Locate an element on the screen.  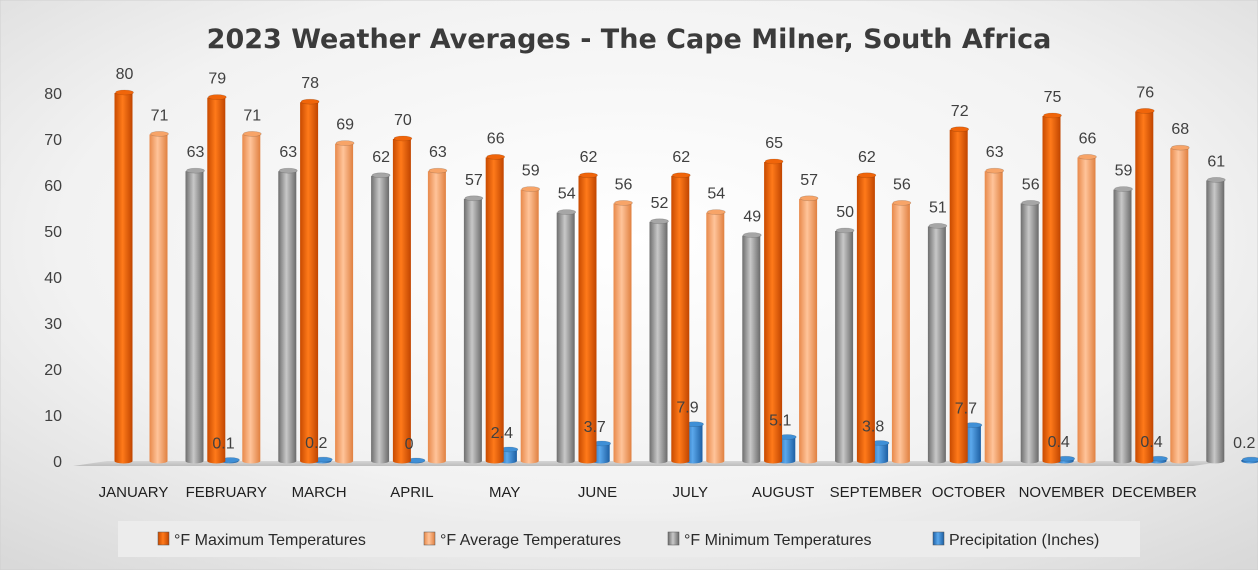
data-label: 68 is located at coordinates (1180, 129).